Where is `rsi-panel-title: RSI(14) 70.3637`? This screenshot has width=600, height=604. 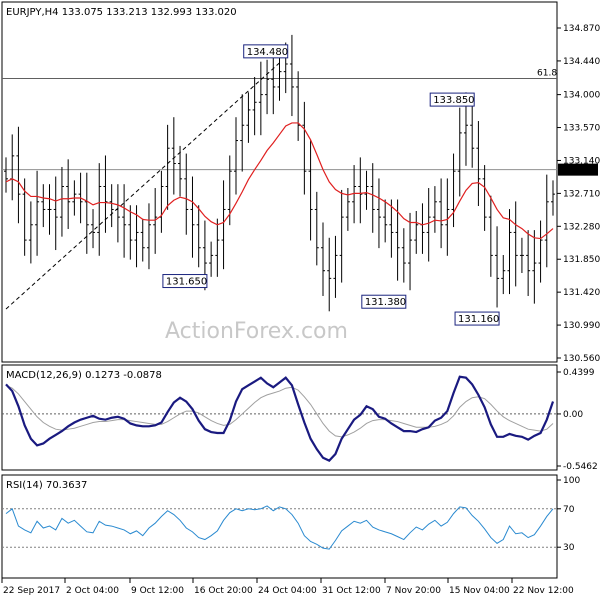
rsi-panel-title: RSI(14) 70.3637 is located at coordinates (46, 485).